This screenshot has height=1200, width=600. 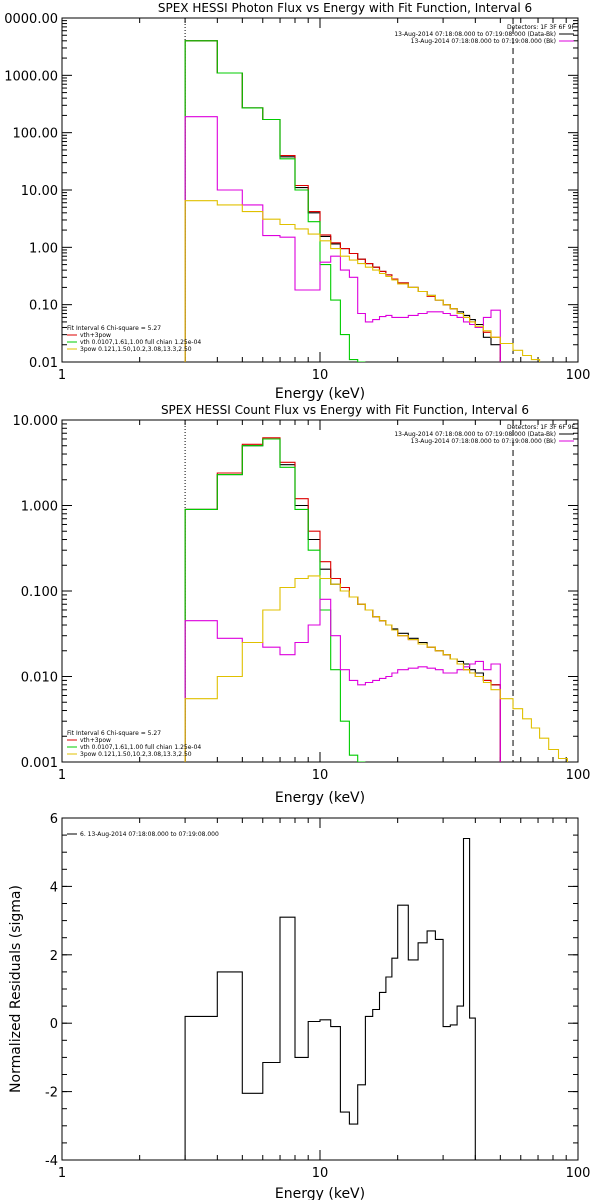 What do you see at coordinates (54, 1024) in the screenshot?
I see `y-tick-label: 0` at bounding box center [54, 1024].